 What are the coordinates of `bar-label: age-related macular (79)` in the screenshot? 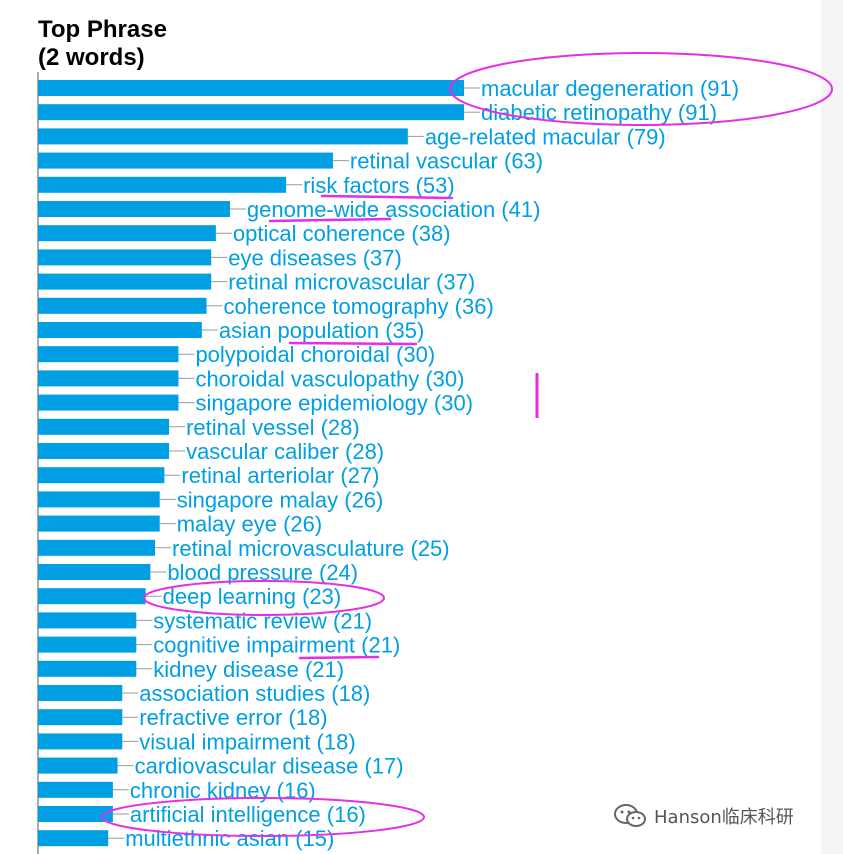 It's located at (545, 136).